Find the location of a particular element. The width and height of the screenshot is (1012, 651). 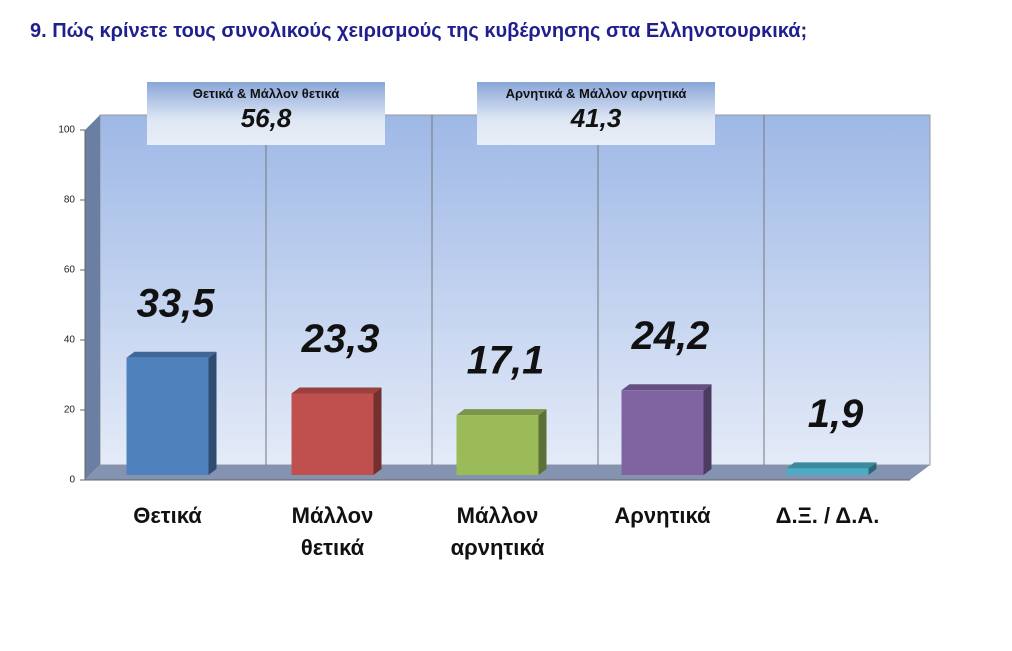

x-tick-label: Δ.Ξ. / Δ.Α. is located at coordinates (827, 515).